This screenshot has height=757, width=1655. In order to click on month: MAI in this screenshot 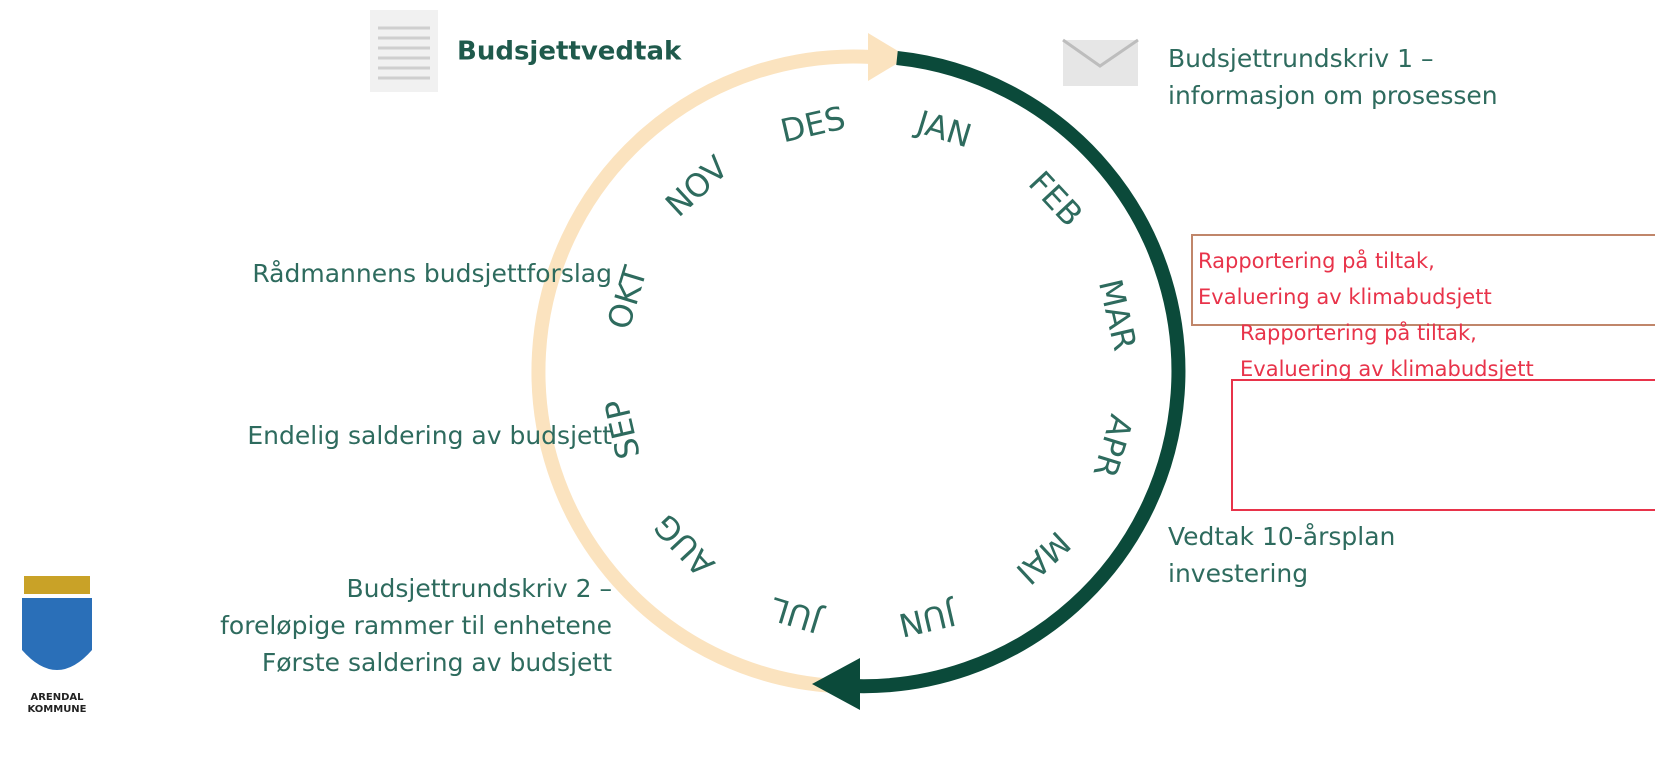, I will do `click(1043, 558)`.